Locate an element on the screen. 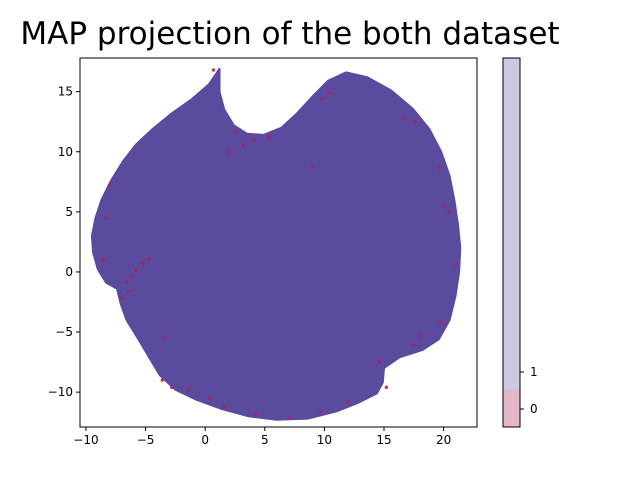  y-tick-label: 10 is located at coordinates (65, 152).